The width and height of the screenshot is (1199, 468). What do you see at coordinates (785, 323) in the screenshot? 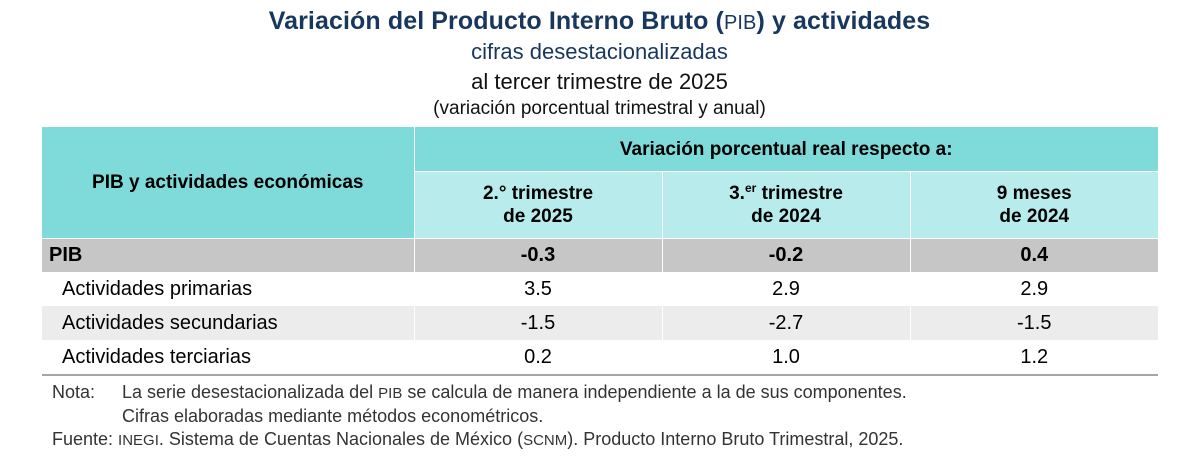
I see `cell-value: -2.7` at bounding box center [785, 323].